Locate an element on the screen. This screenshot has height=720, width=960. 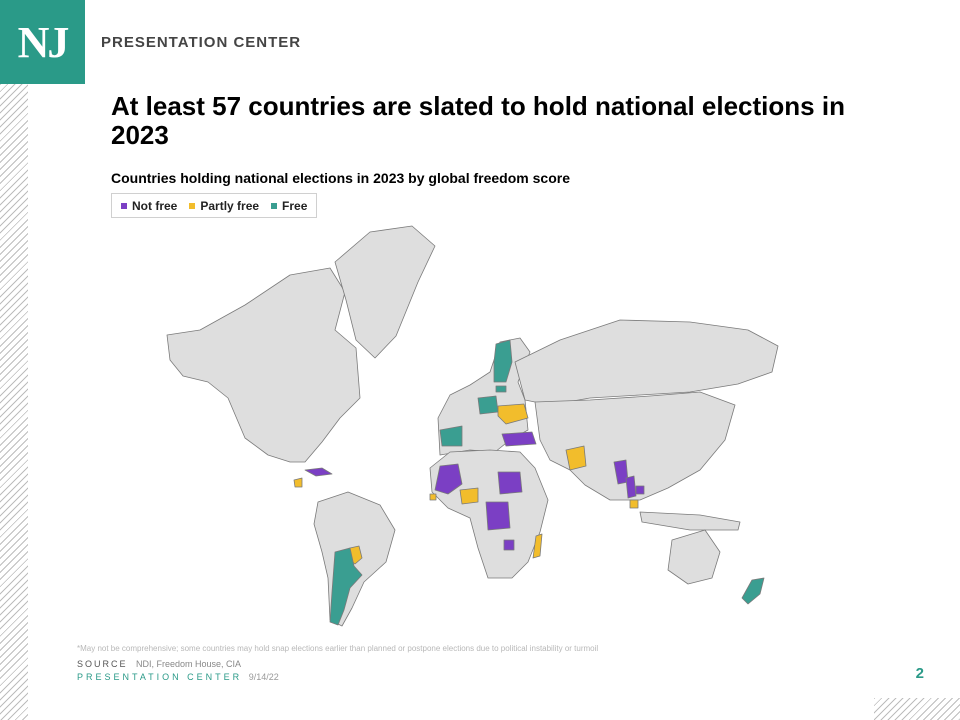
map-region-nigeria is located at coordinates (469, 496).